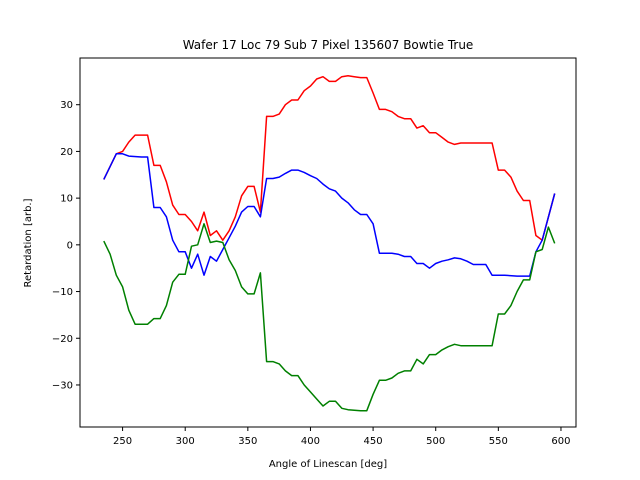  I want to click on x-axis-label: Angle of Linescan [deg], so click(328, 464).